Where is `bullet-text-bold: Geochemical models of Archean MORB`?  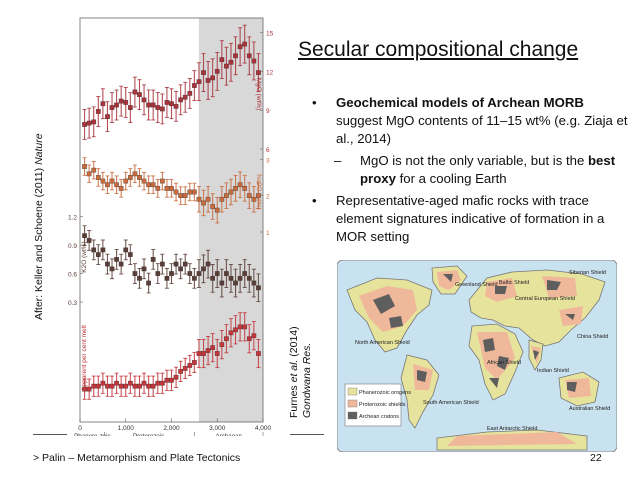
bullet-text-bold: Geochemical models of Archean MORB is located at coordinates (460, 102).